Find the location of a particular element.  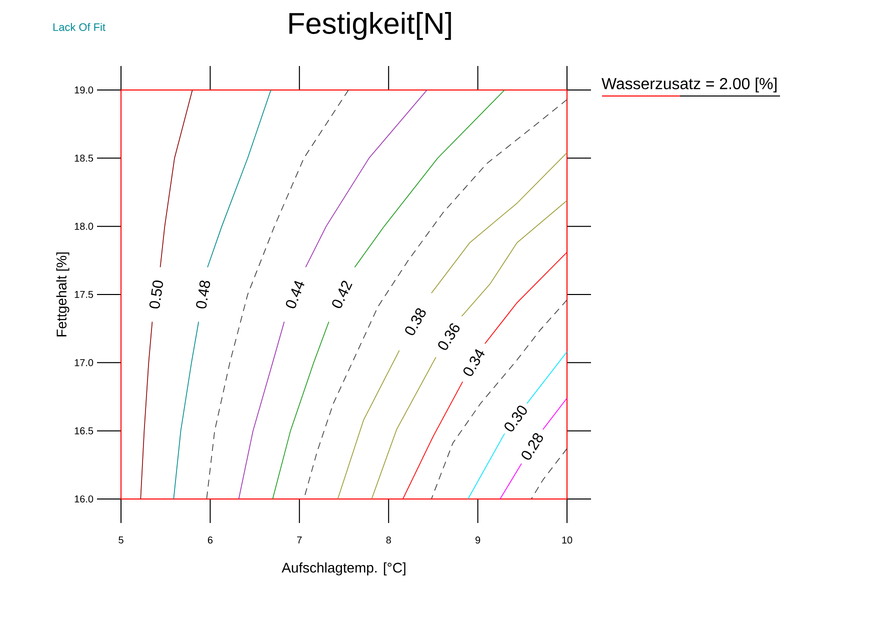

chart-title: Festigkeit[N] is located at coordinates (370, 26).